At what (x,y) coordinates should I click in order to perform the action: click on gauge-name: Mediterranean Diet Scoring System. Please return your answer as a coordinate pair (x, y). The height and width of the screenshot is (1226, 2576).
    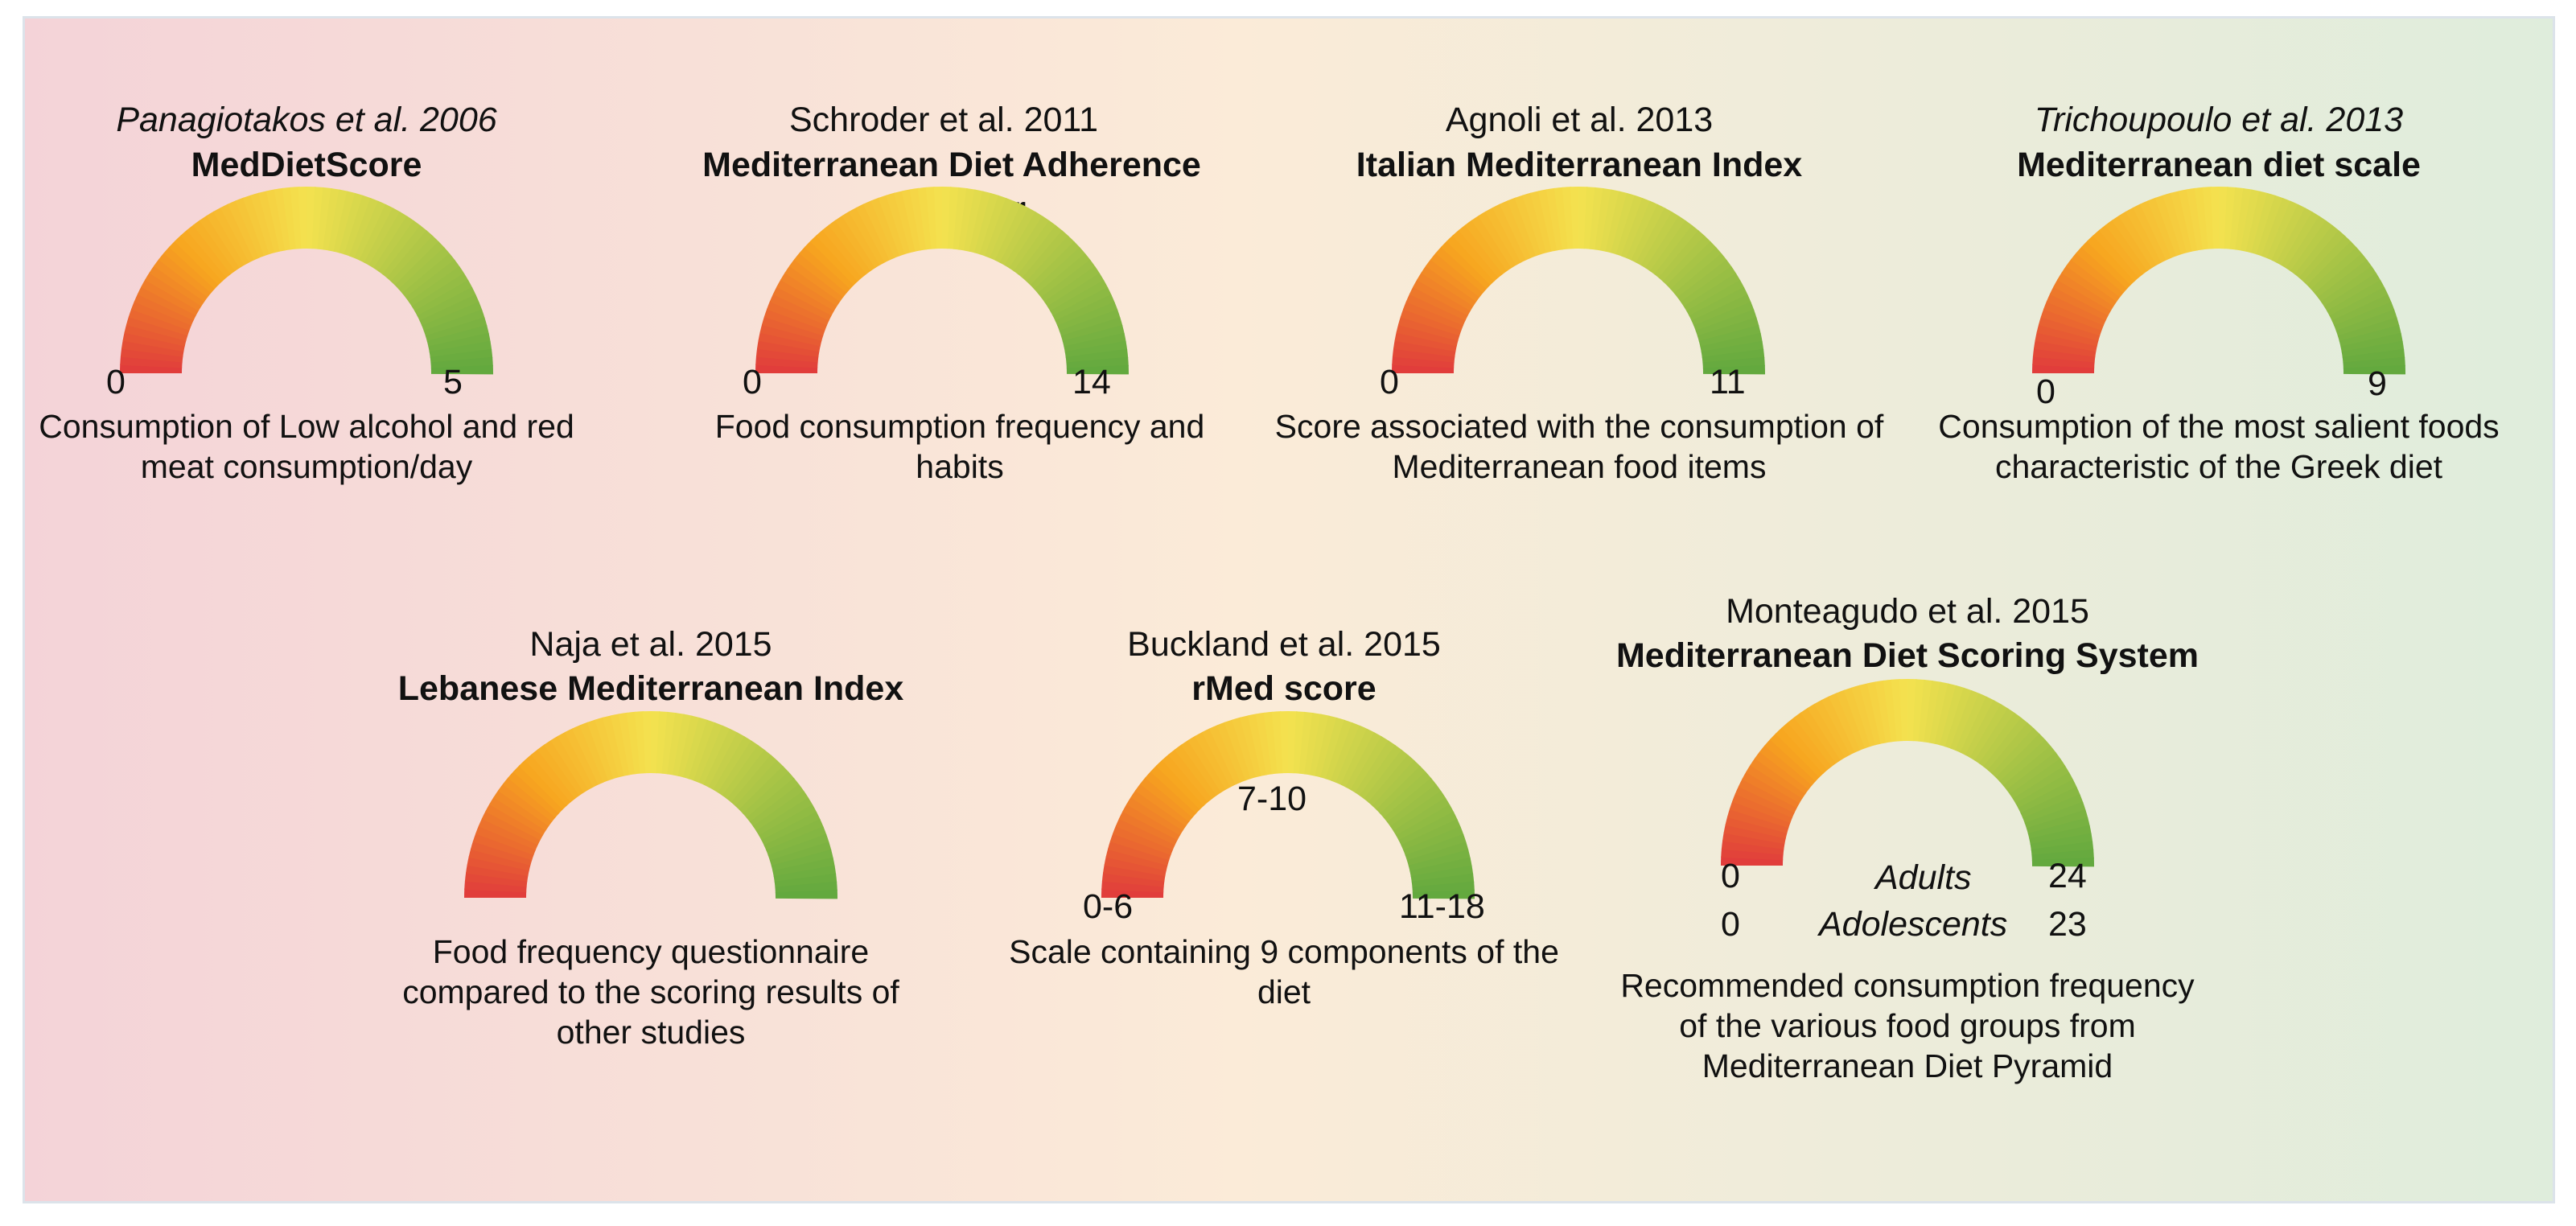
    Looking at the image, I should click on (1907, 655).